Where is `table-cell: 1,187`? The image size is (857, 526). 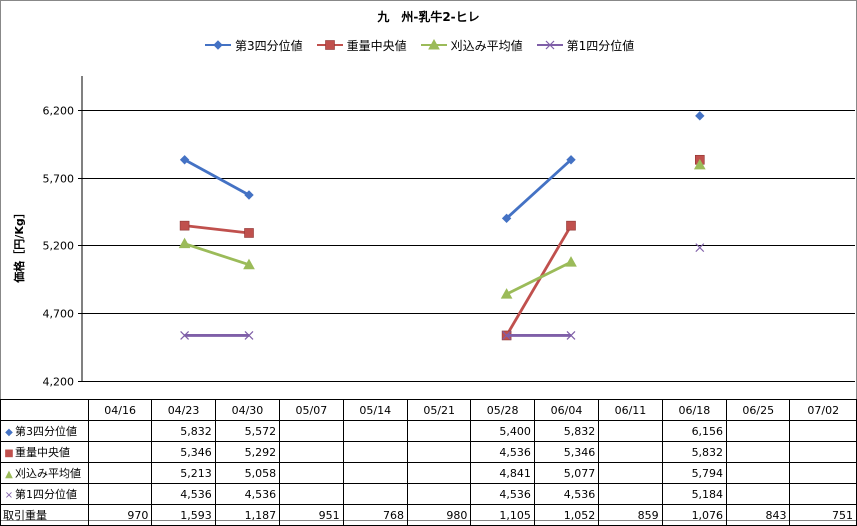 table-cell: 1,187 is located at coordinates (247, 515).